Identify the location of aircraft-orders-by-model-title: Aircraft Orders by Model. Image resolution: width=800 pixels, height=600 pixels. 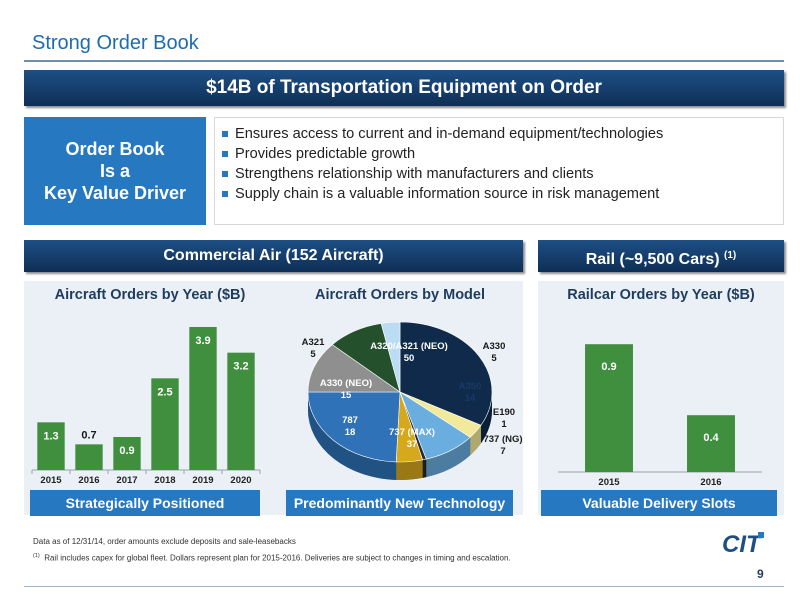
(399, 295).